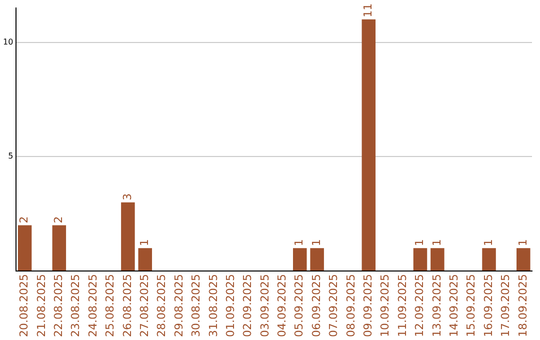 The image size is (540, 340). Describe the element at coordinates (75, 306) in the screenshot. I see `x-tick-label: 23.08.2025` at that location.